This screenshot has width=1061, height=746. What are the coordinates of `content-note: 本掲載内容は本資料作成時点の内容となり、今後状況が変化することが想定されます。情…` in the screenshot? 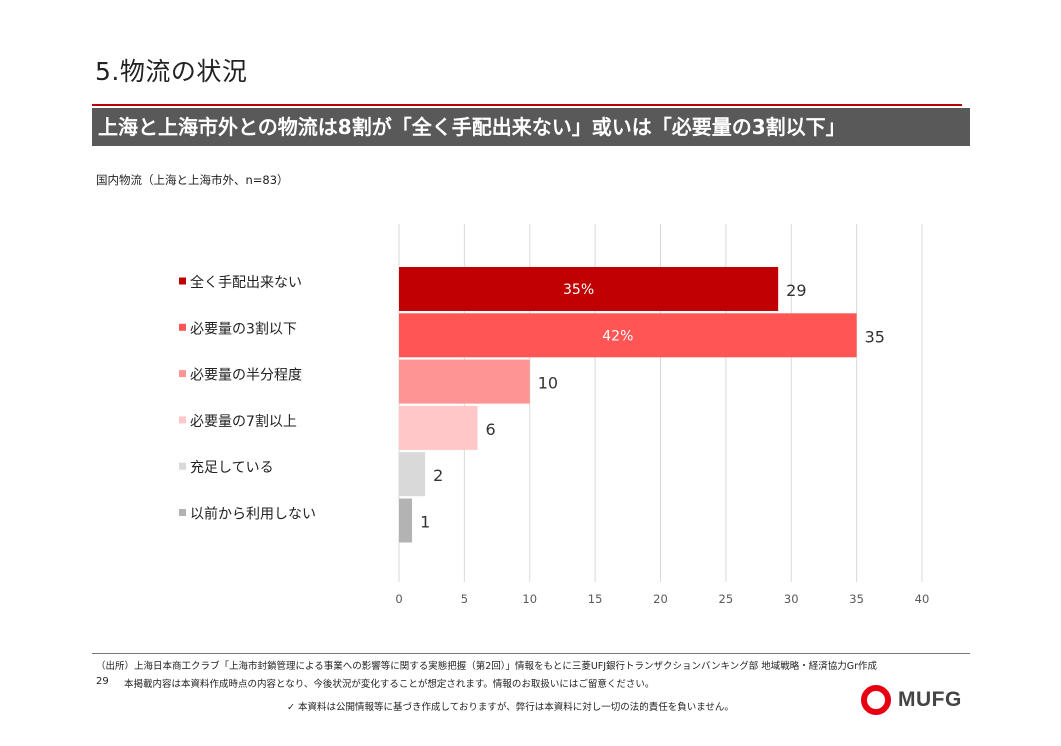 It's located at (389, 684).